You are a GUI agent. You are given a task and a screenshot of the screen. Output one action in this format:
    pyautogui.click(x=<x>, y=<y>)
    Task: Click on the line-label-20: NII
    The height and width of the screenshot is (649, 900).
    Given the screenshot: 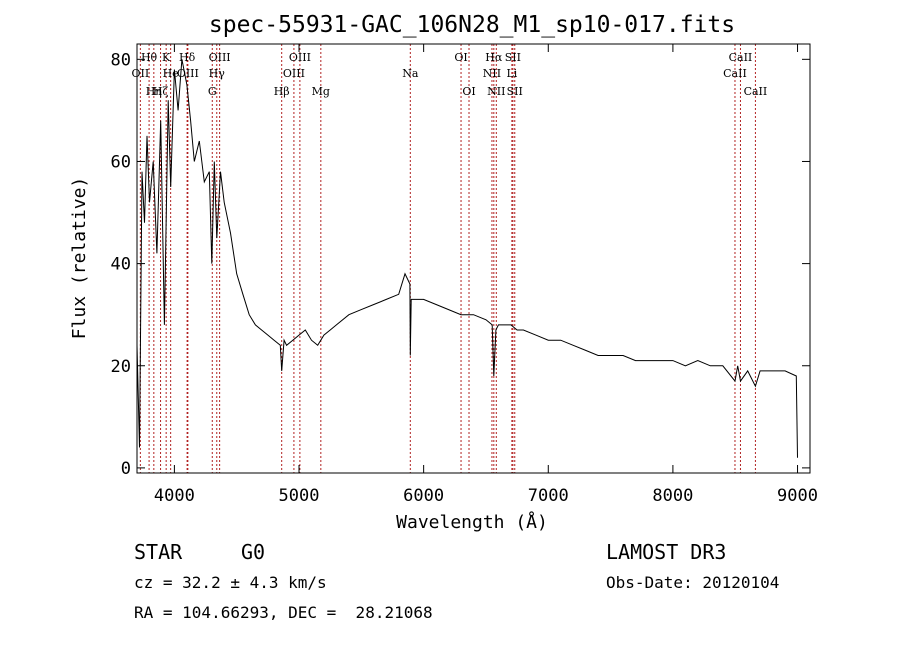 What is the action you would take?
    pyautogui.click(x=496, y=91)
    